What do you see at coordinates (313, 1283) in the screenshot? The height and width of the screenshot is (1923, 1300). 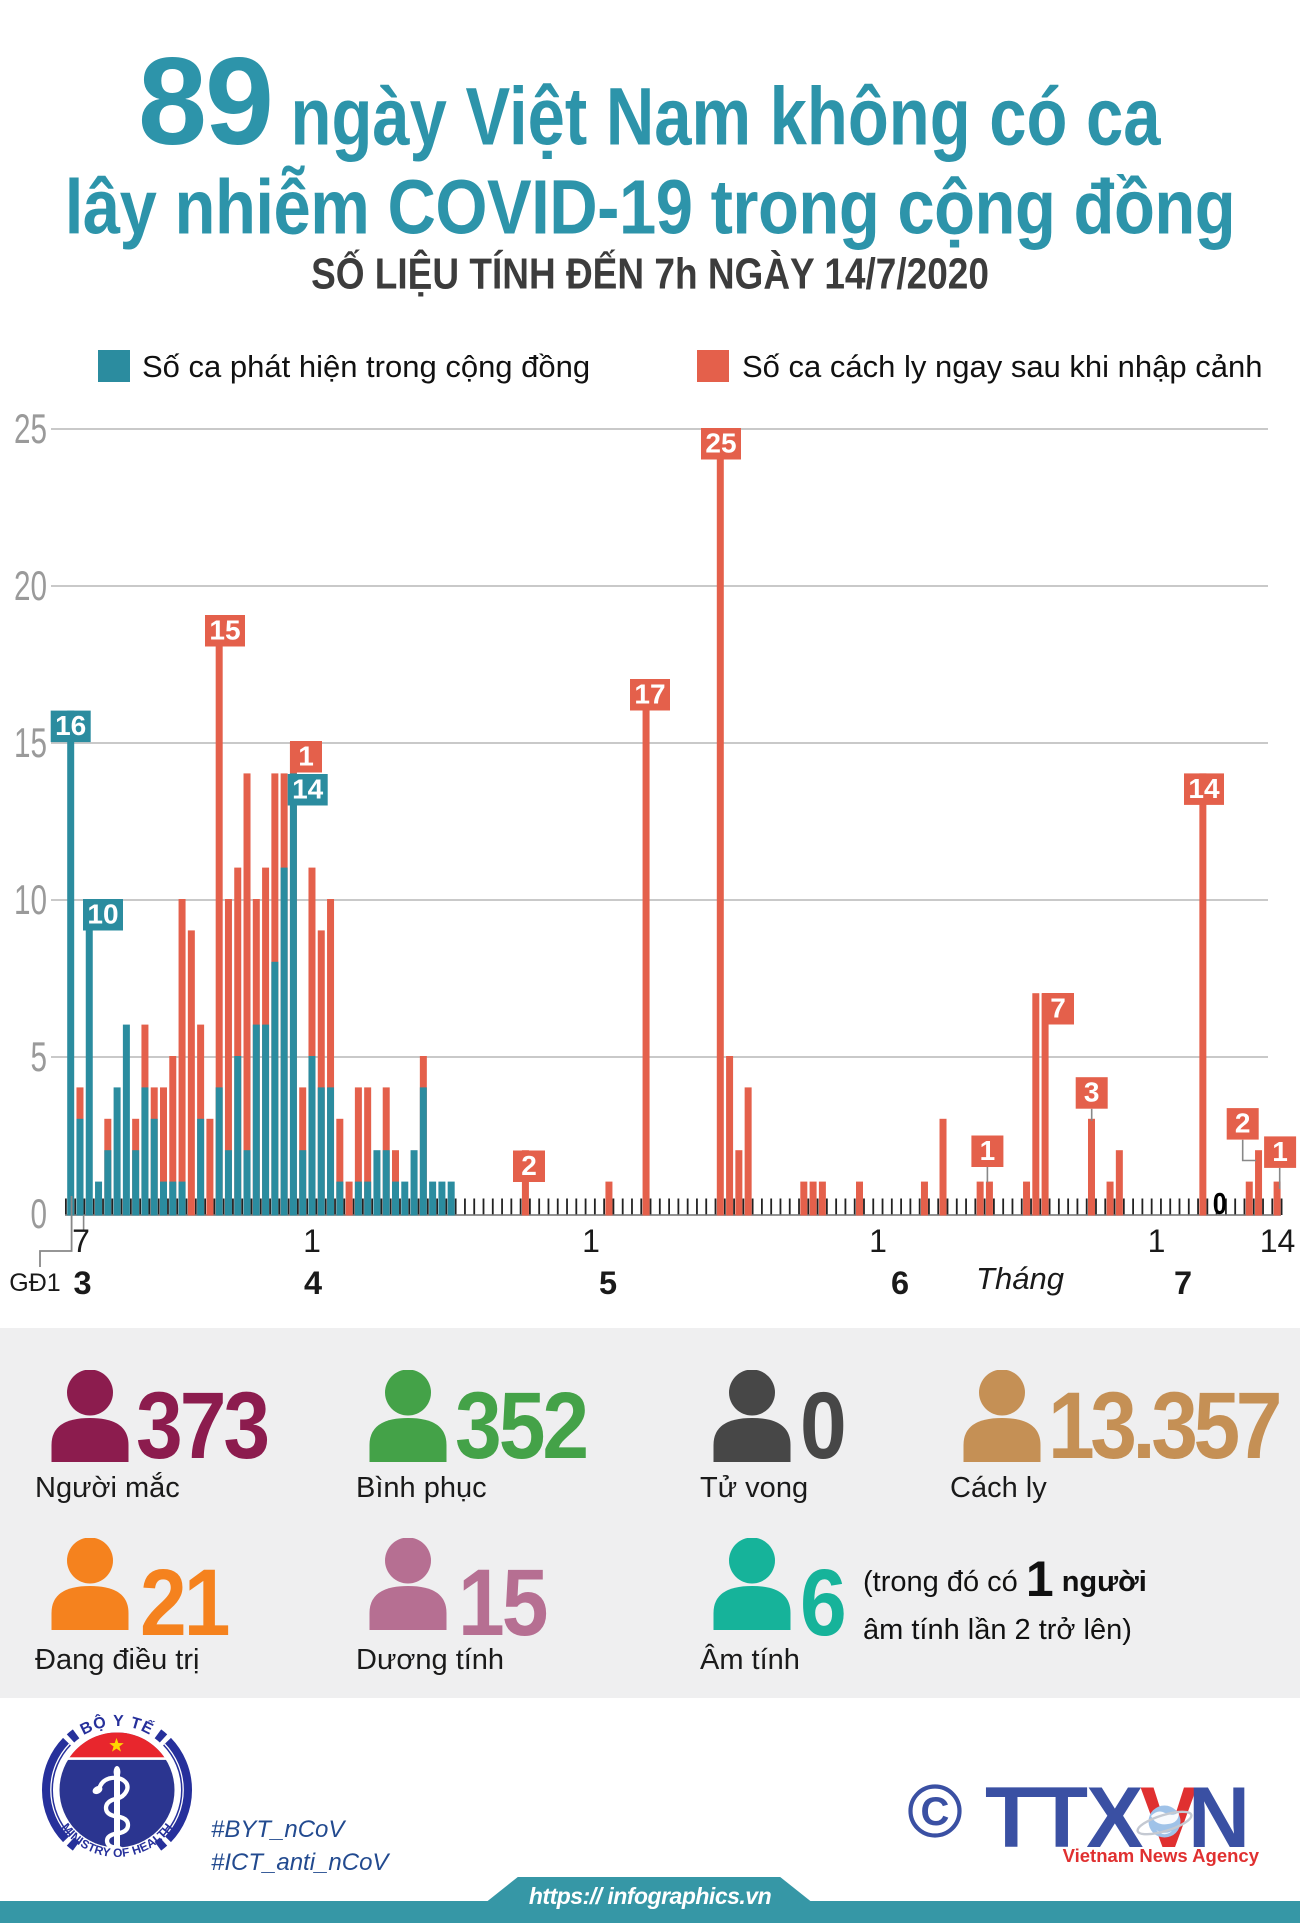 I see `svg-text: 4` at bounding box center [313, 1283].